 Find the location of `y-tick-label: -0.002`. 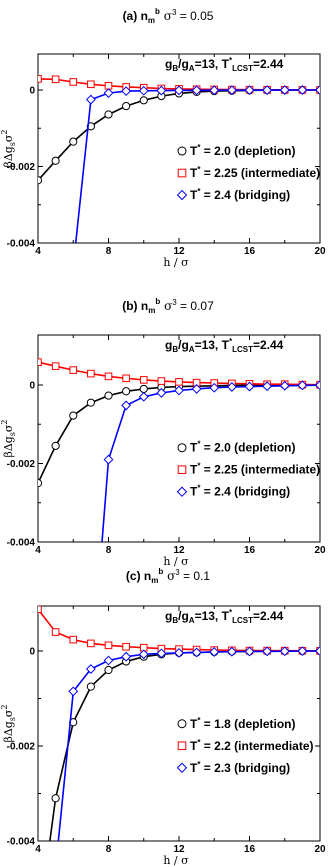

y-tick-label: -0.002 is located at coordinates (21, 464).